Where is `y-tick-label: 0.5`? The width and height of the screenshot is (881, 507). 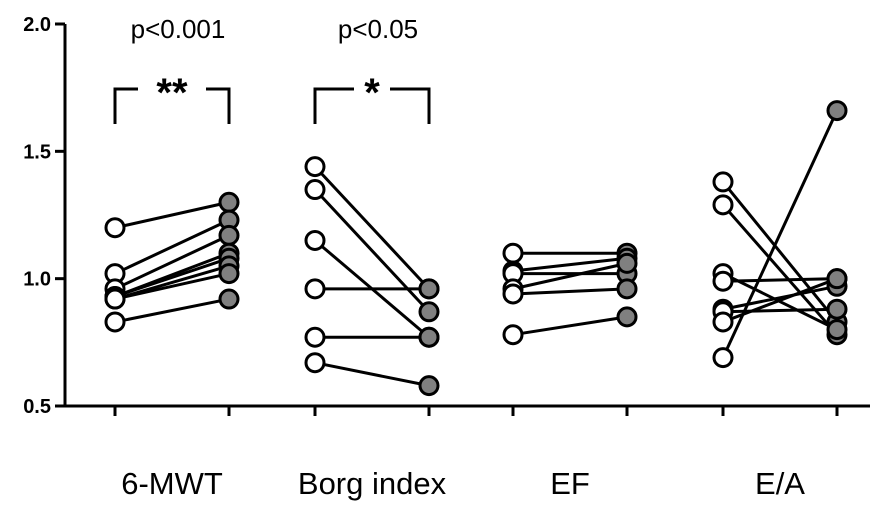 y-tick-label: 0.5 is located at coordinates (37, 407).